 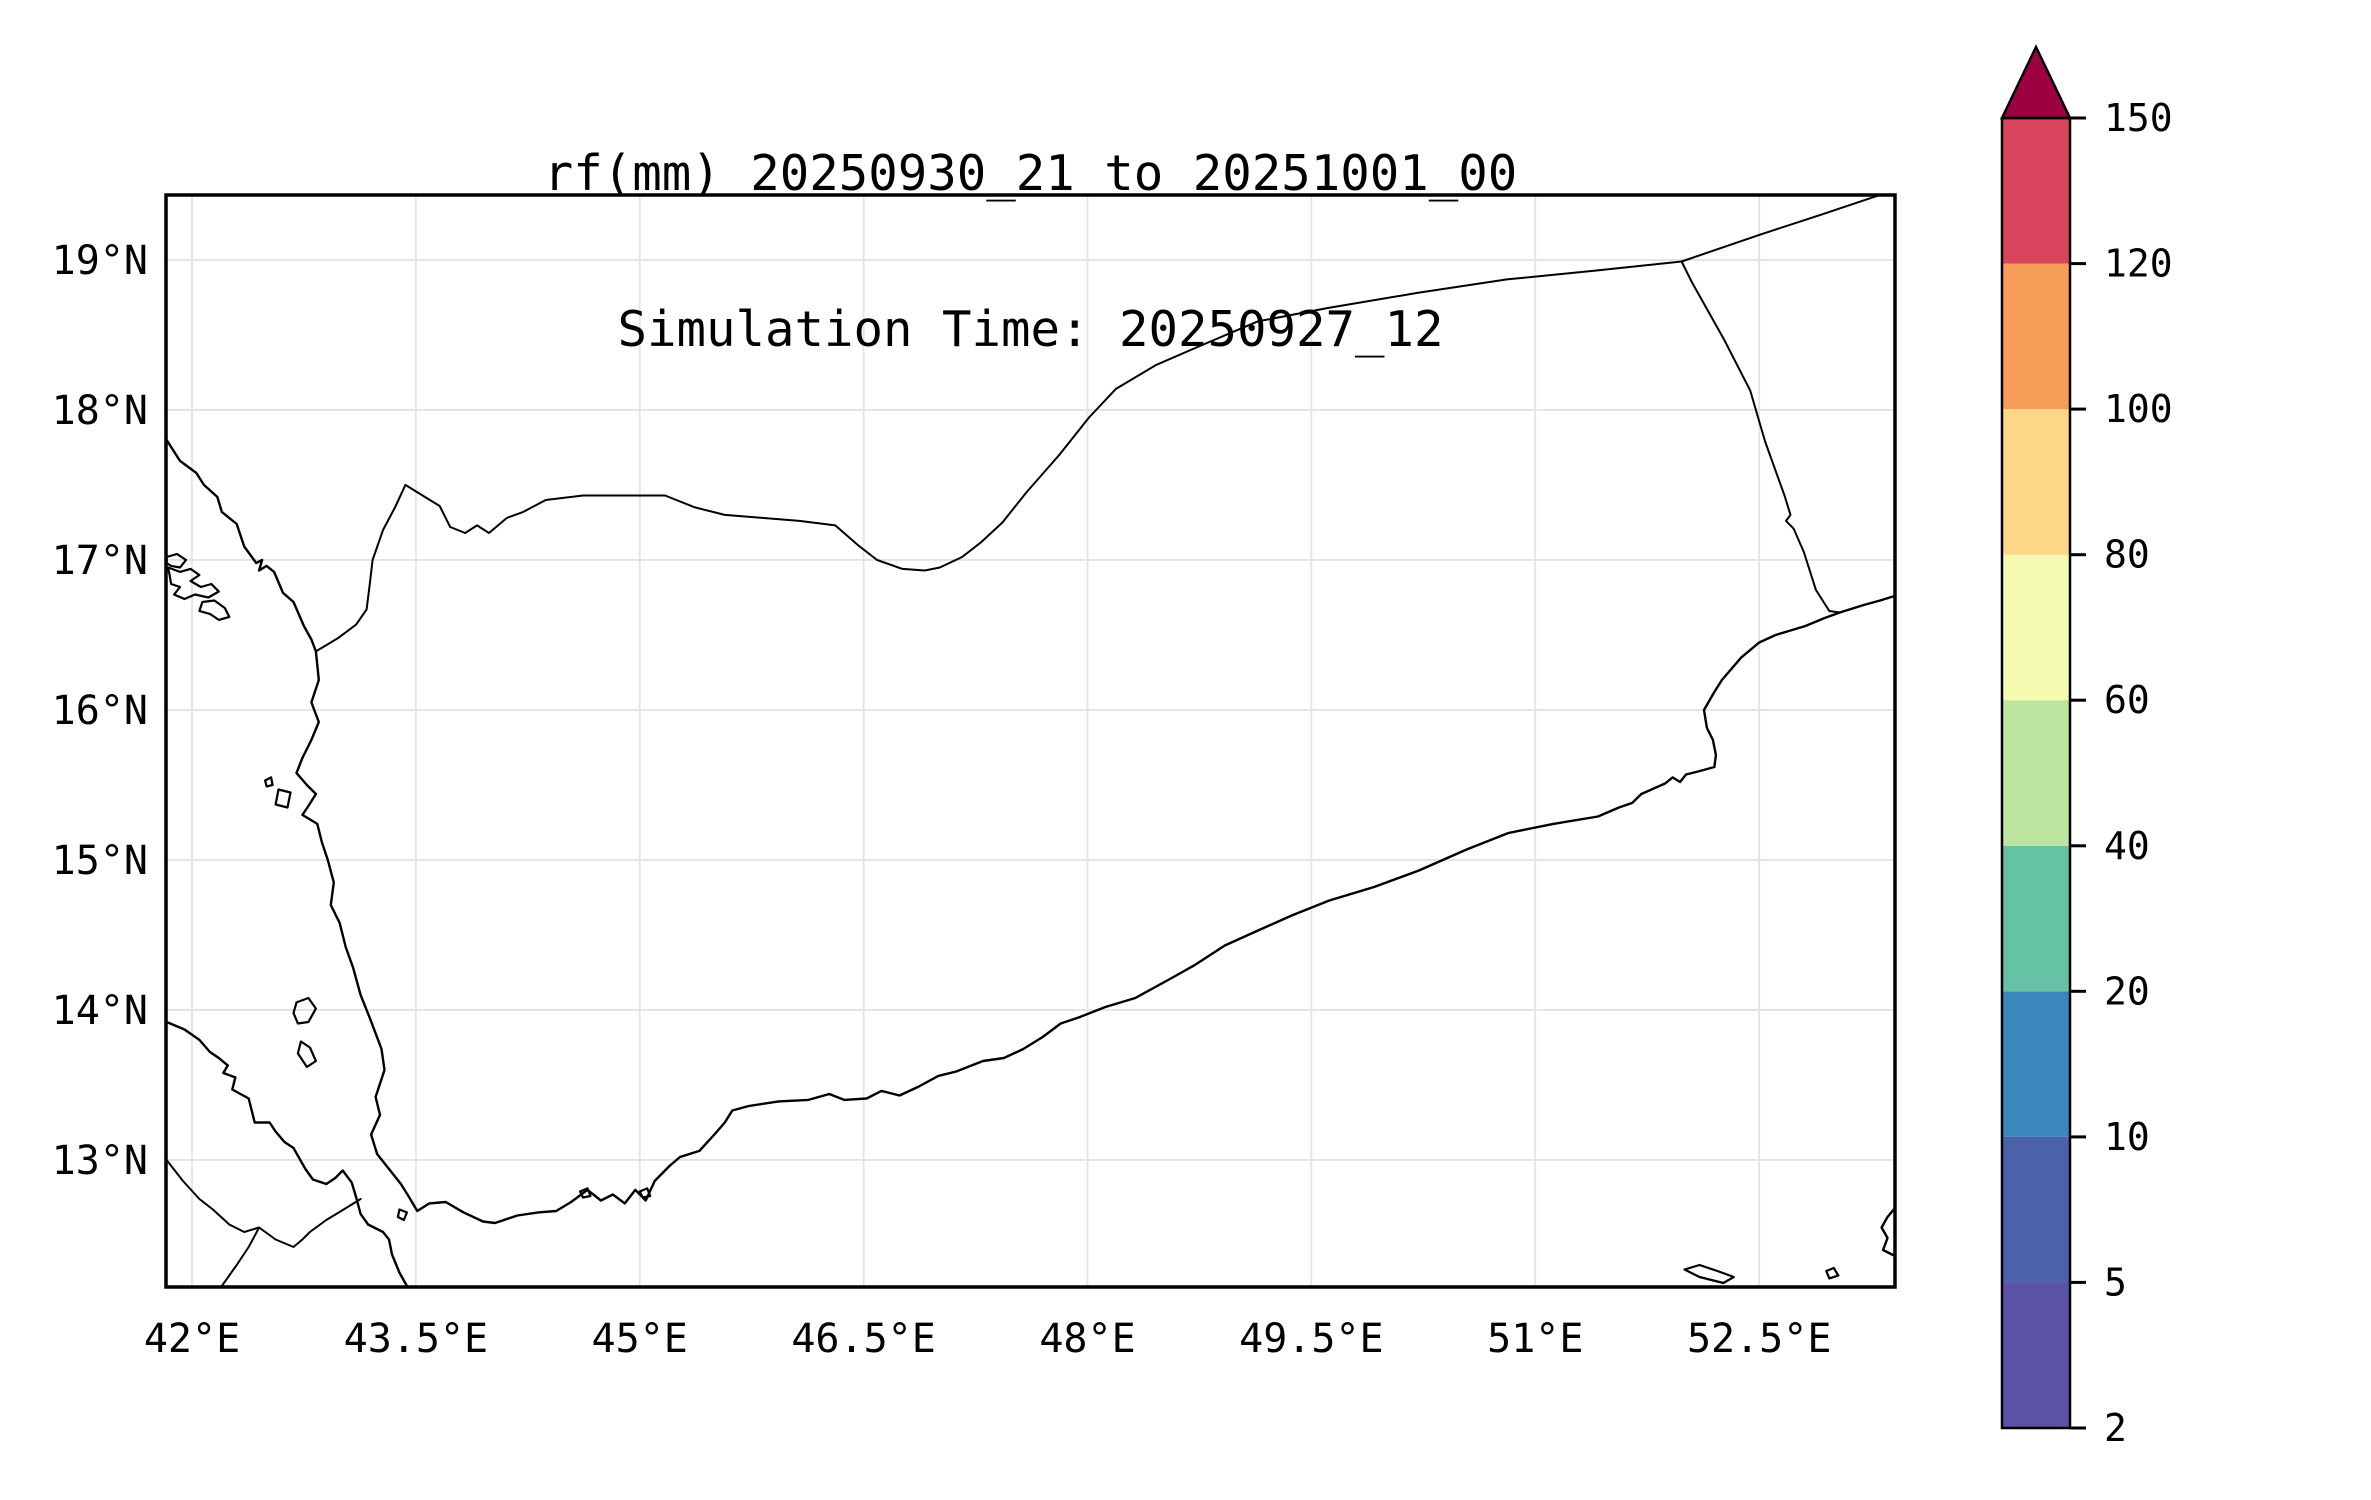 What do you see at coordinates (640, 1339) in the screenshot?
I see `x-tick-label: 45°E` at bounding box center [640, 1339].